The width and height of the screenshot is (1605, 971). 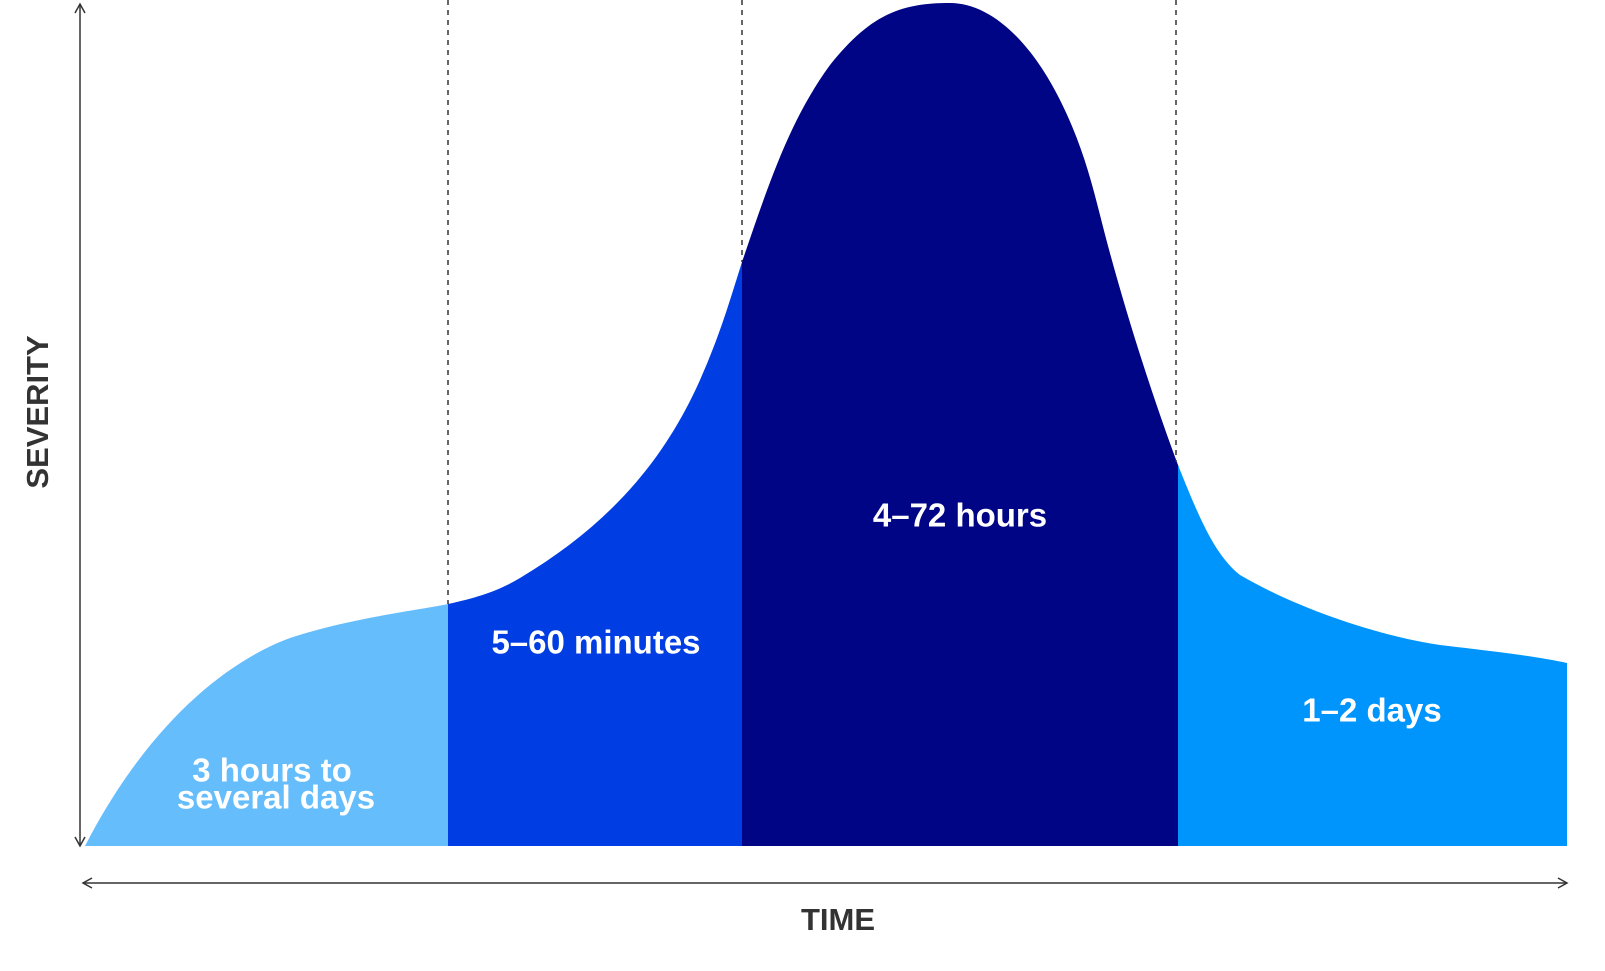 What do you see at coordinates (272, 770) in the screenshot?
I see `region-label: 3 hours to` at bounding box center [272, 770].